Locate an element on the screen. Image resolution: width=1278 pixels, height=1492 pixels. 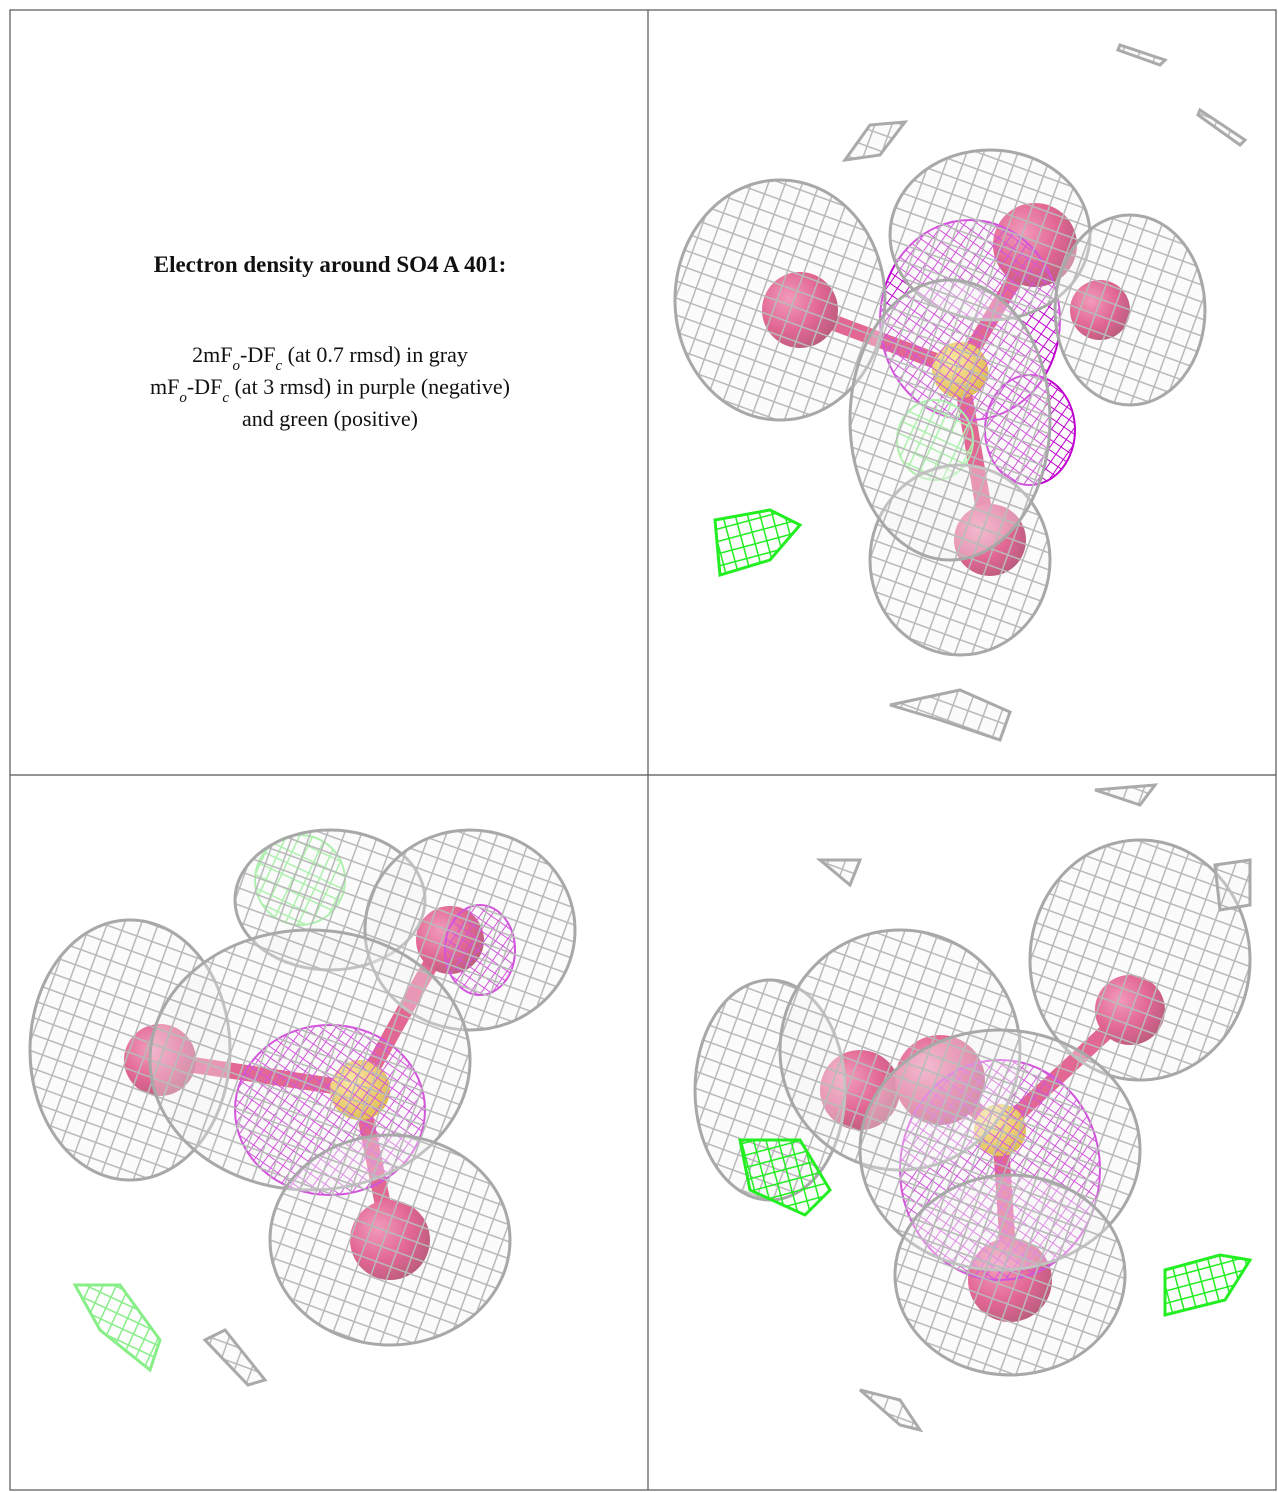
caption-text: and green (positive) is located at coordinates (330, 418).